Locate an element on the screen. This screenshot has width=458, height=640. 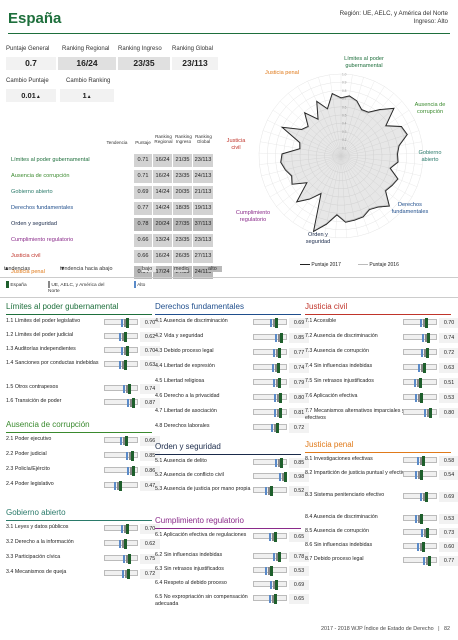
subfactor-value: 0.54 is located at coordinates (448, 475).